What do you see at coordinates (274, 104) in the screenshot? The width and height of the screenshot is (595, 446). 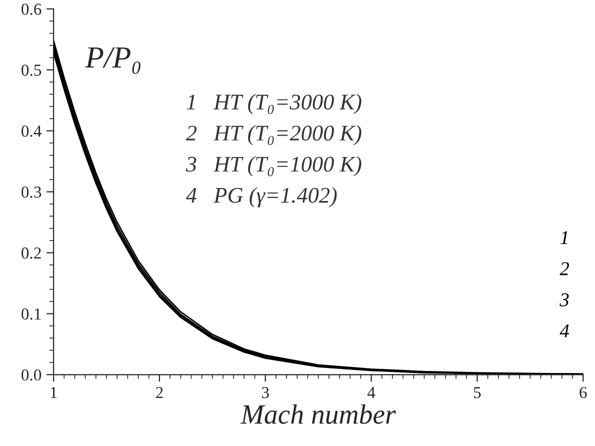 I see `annotation: 1 HT (T₀=3000 K)` at bounding box center [274, 104].